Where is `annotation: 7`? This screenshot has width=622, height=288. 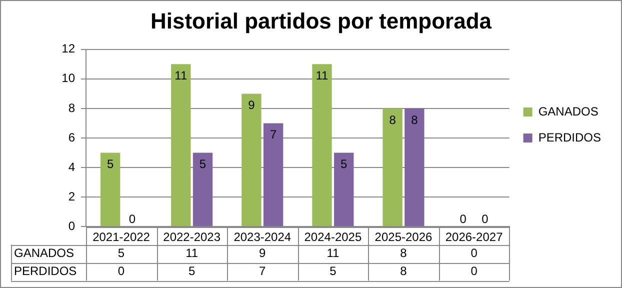 annotation: 7 is located at coordinates (273, 135).